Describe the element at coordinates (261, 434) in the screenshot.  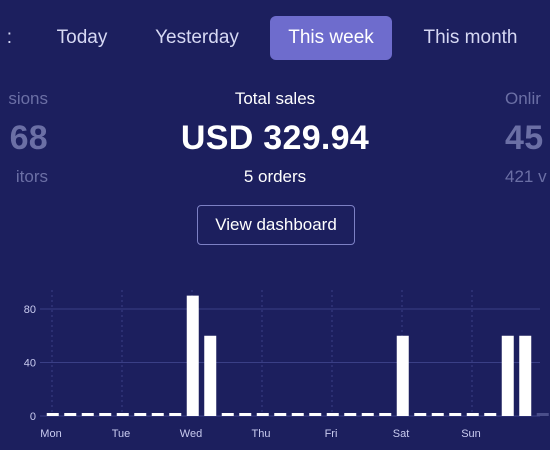
I see `x-tick-label: Thu` at that location.